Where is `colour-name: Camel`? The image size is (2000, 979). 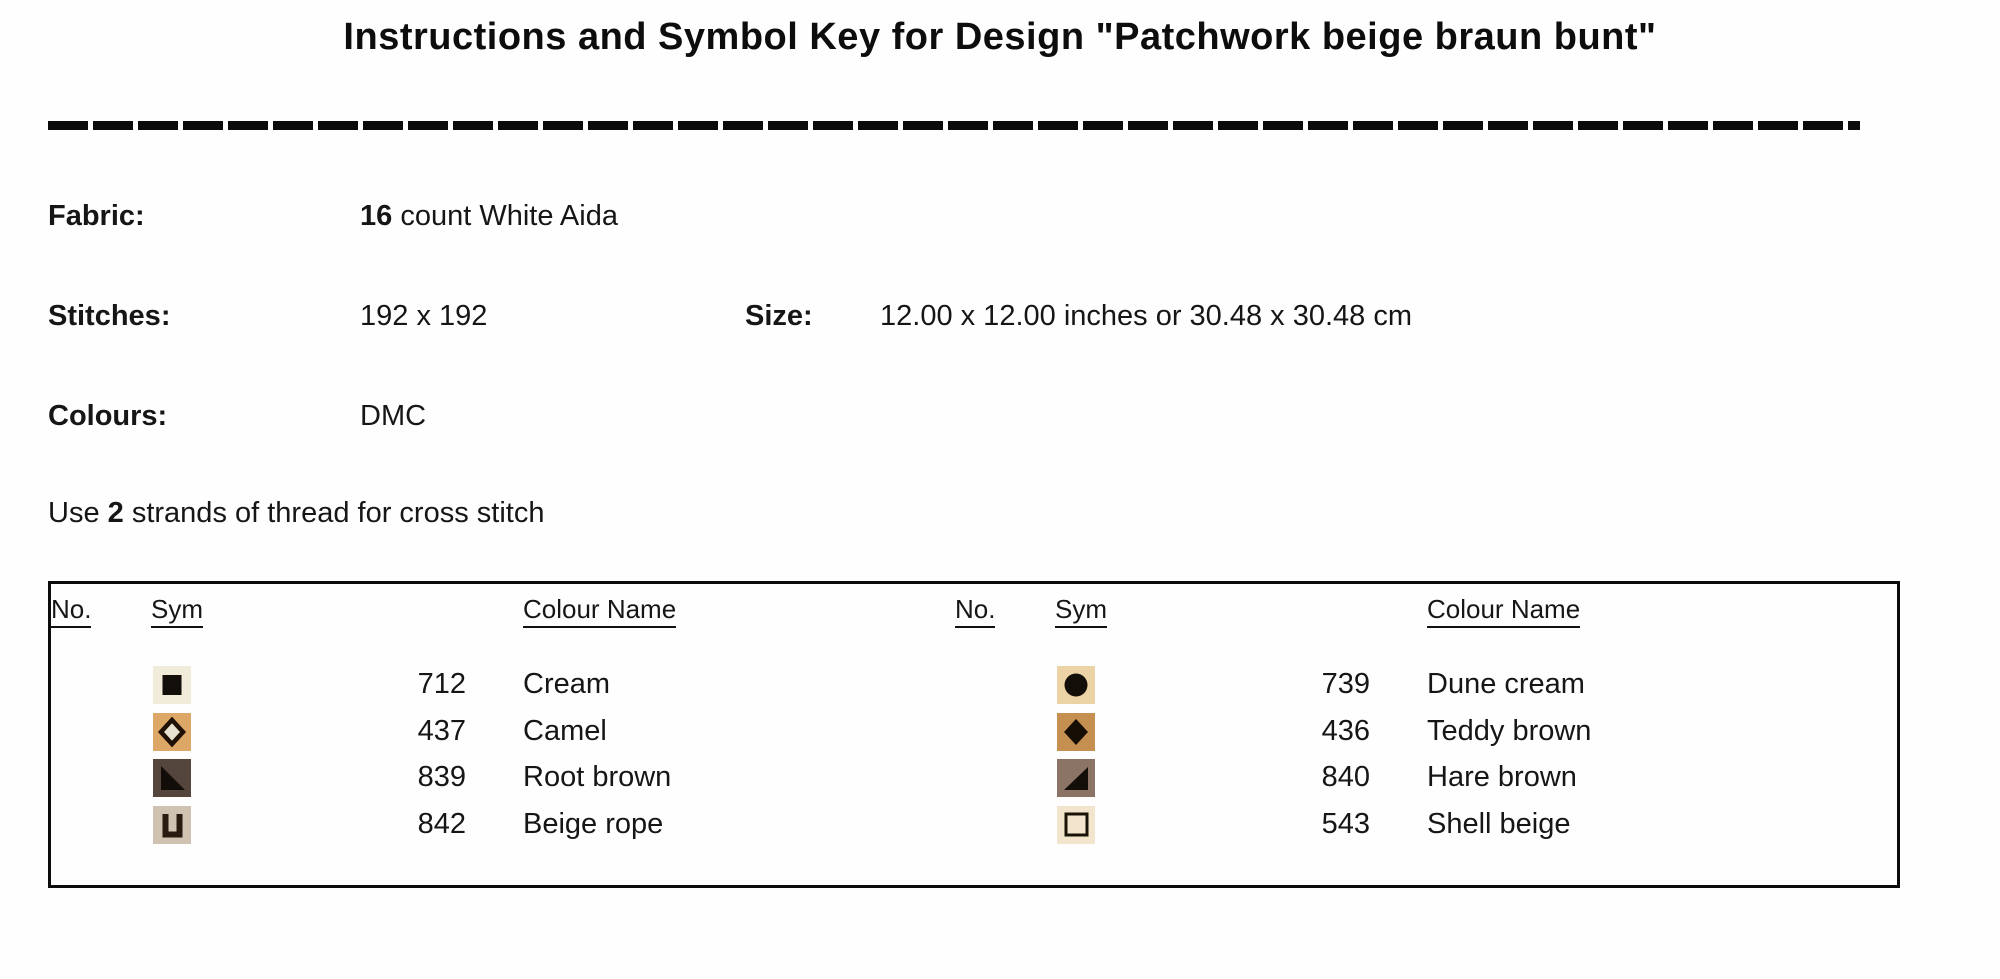 colour-name: Camel is located at coordinates (565, 730).